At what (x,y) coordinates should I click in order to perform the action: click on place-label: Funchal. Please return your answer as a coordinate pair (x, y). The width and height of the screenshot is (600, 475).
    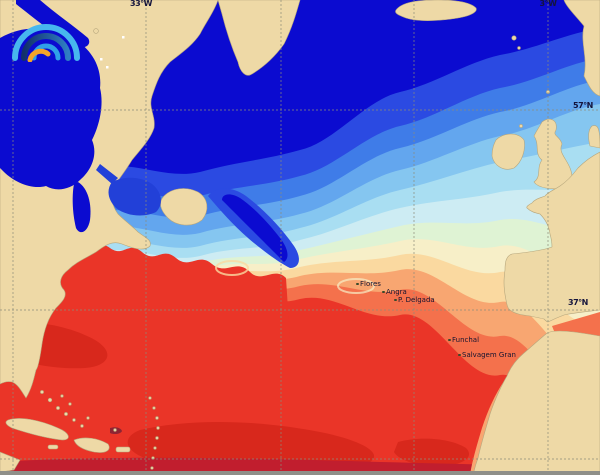
    Looking at the image, I should click on (466, 340).